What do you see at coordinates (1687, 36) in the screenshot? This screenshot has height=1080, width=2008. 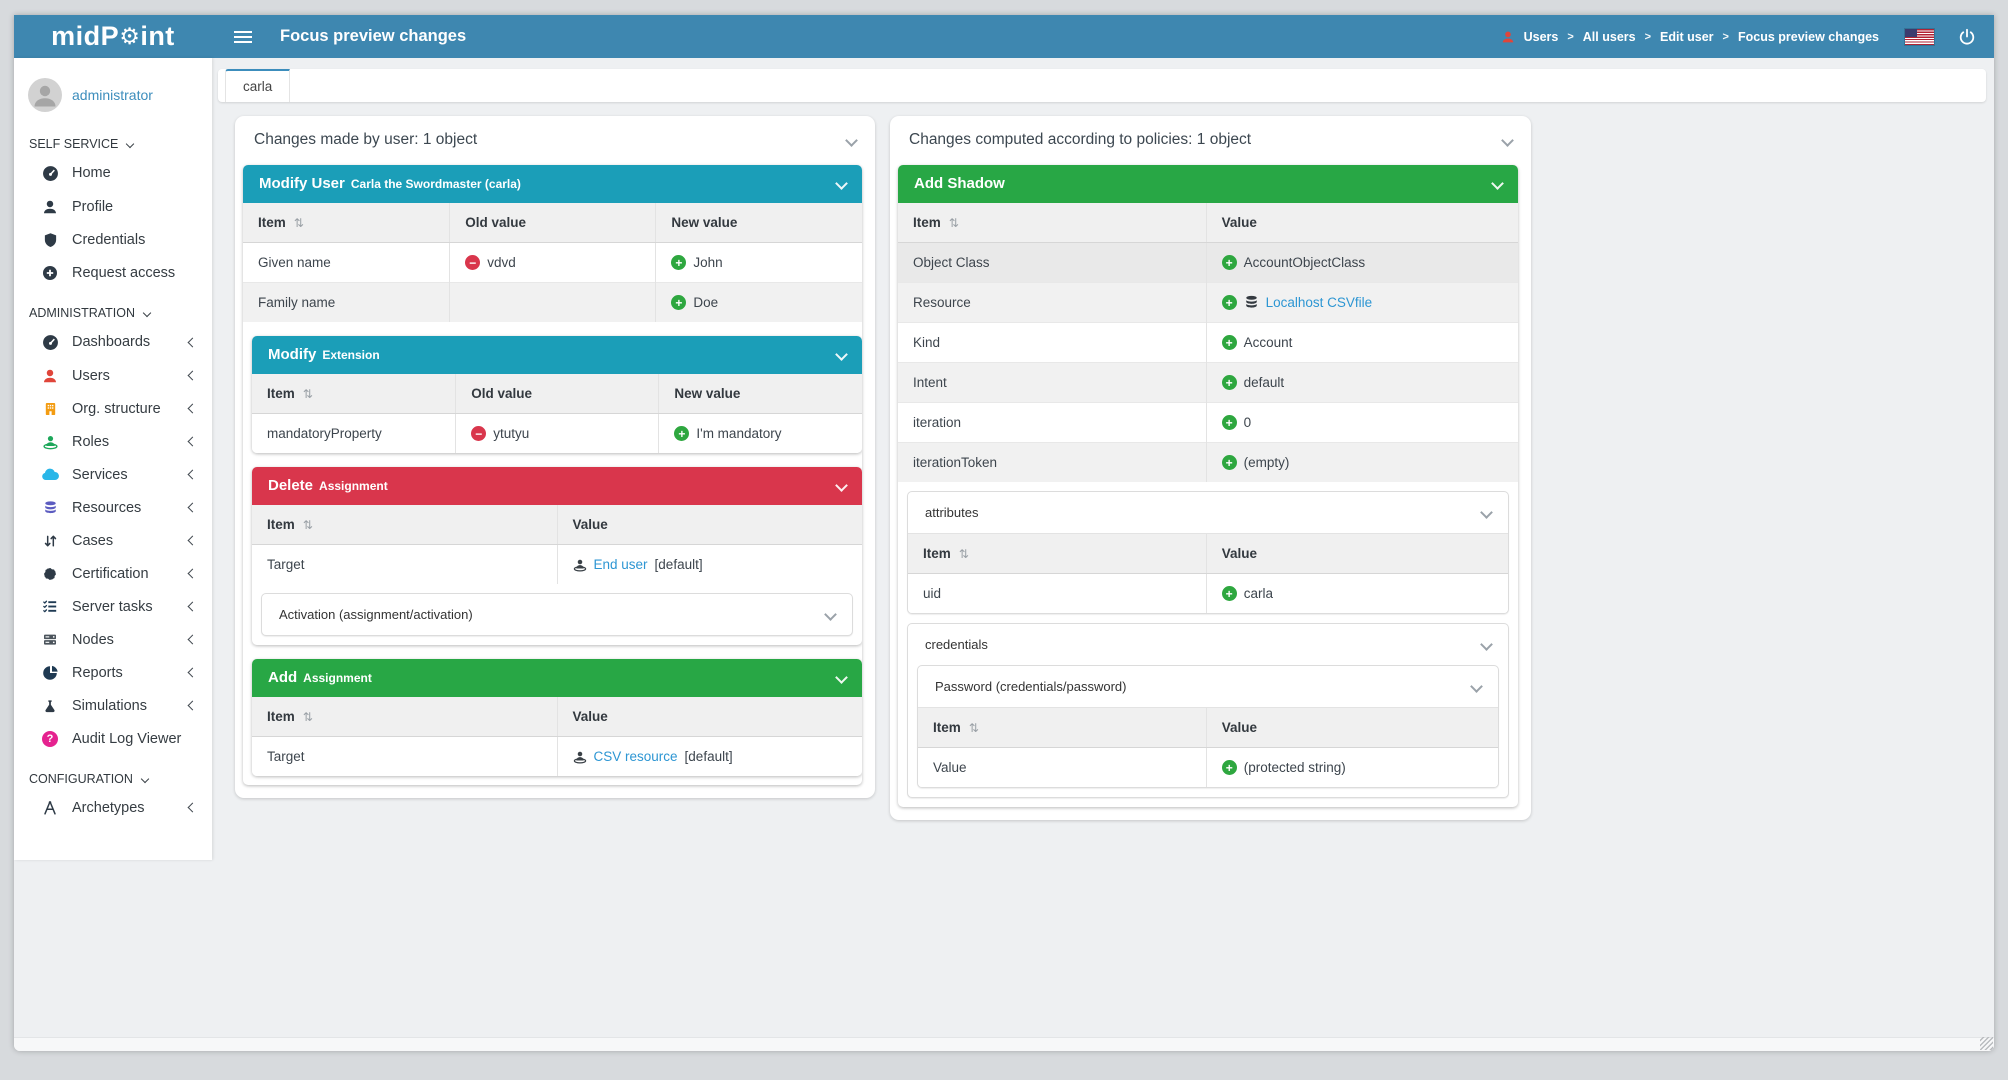 I see `breadcrumb-item: Edit user` at bounding box center [1687, 36].